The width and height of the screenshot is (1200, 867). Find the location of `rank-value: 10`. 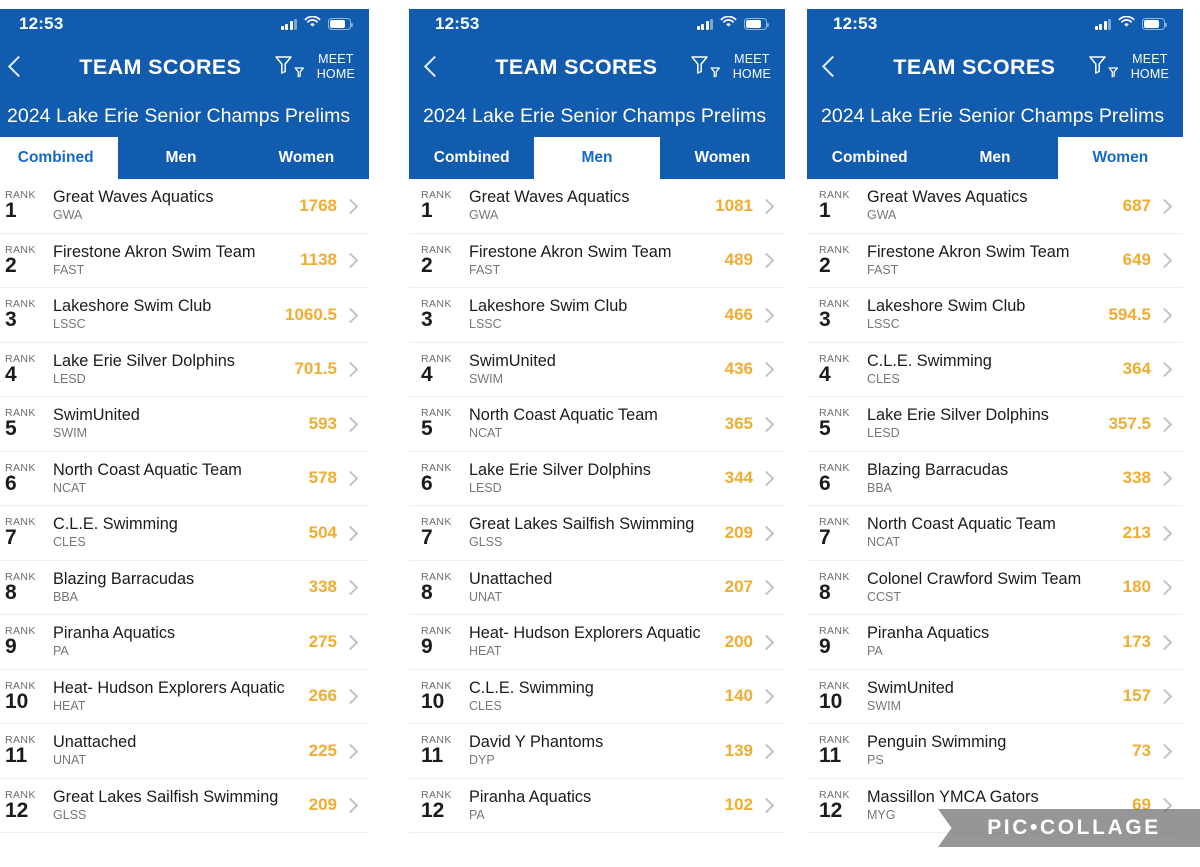

rank-value: 10 is located at coordinates (17, 701).